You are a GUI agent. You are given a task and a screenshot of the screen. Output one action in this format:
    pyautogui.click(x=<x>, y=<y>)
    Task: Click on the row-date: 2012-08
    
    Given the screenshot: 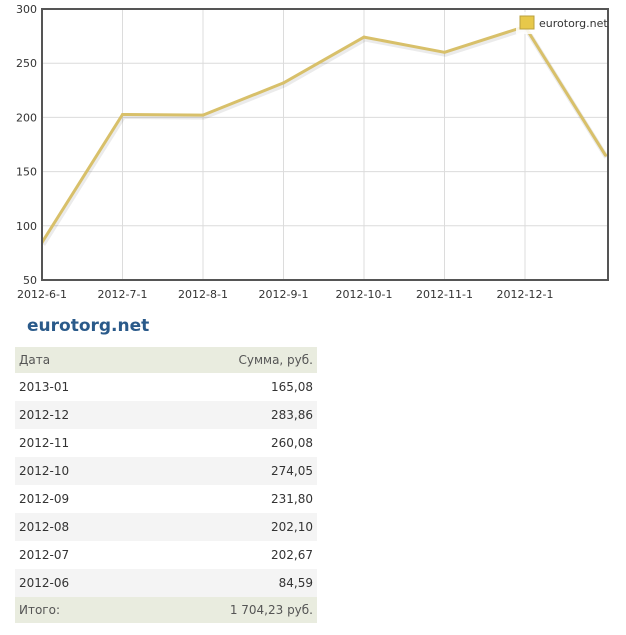 What is the action you would take?
    pyautogui.click(x=74, y=527)
    